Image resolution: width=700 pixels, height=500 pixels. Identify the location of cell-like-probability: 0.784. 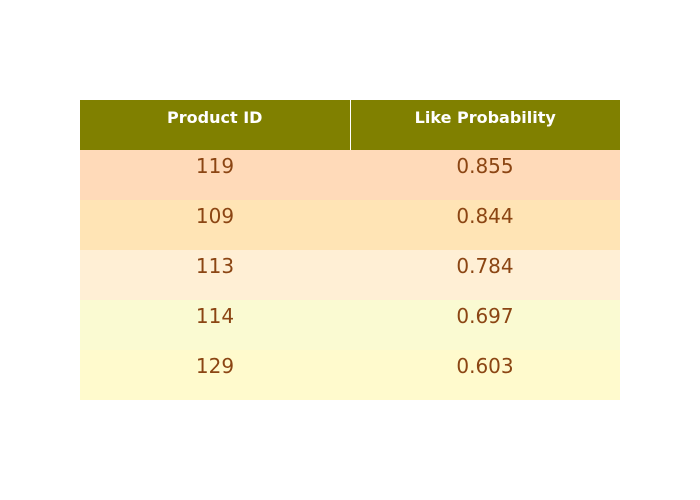
(485, 266).